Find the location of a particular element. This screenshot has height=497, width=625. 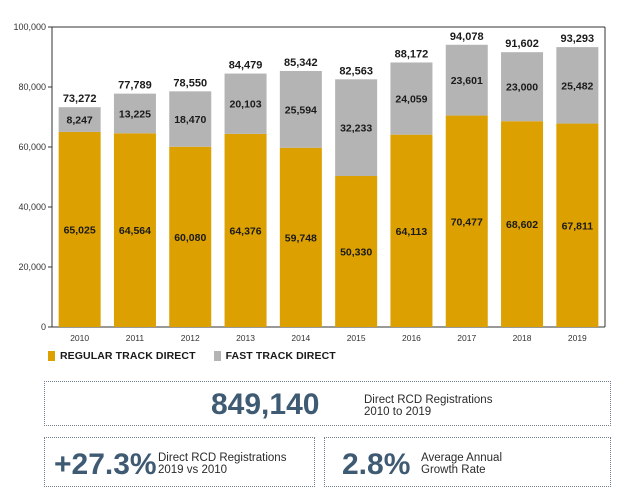

stat-box-rate: 2.8% Average Annual Growth Rate is located at coordinates (467, 462).